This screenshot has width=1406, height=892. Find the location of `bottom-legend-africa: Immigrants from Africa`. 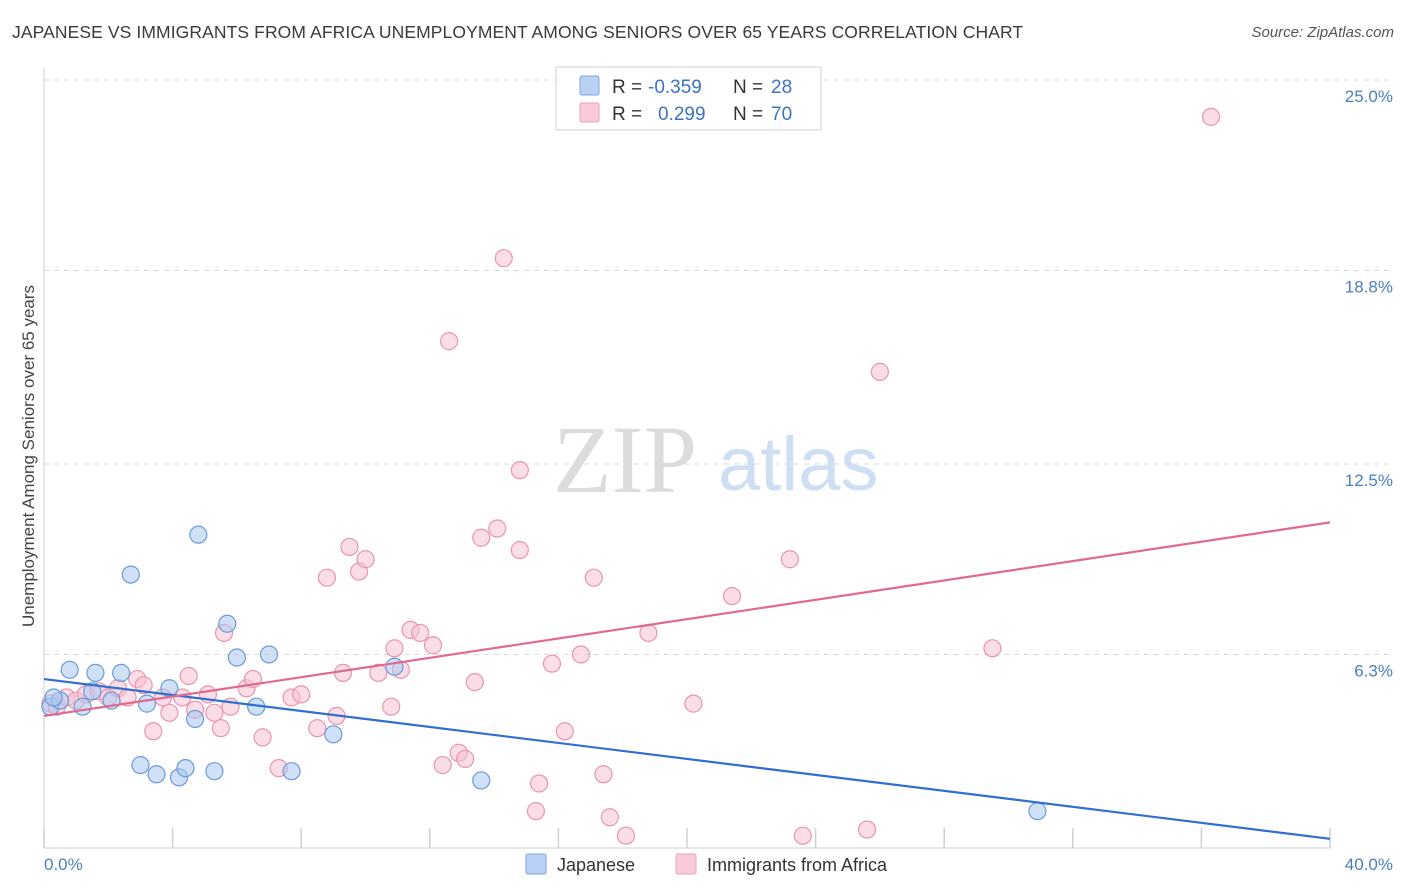

bottom-legend-africa: Immigrants from Africa is located at coordinates (797, 865).